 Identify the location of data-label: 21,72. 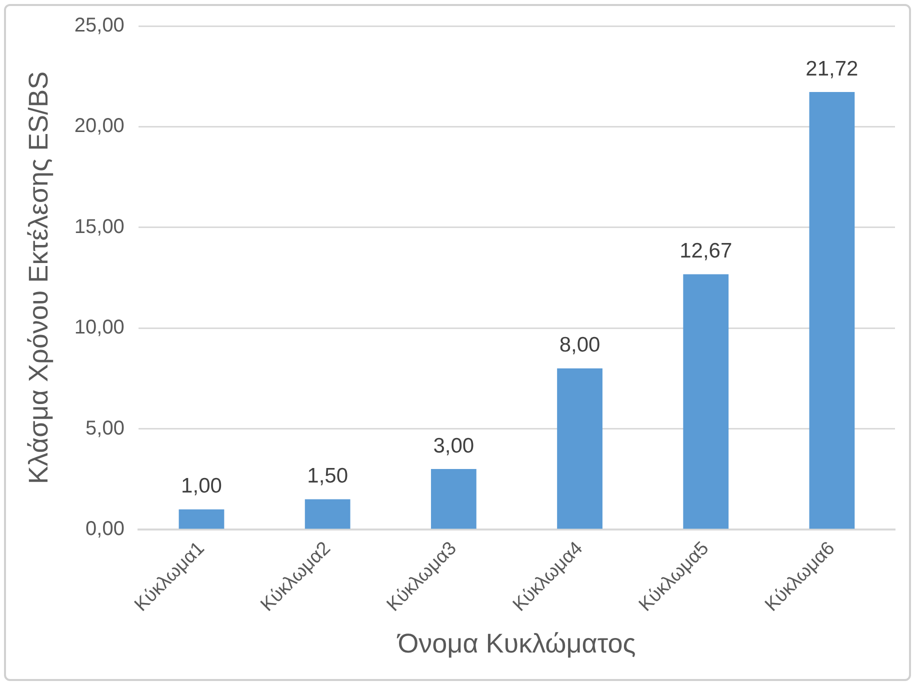
(832, 68).